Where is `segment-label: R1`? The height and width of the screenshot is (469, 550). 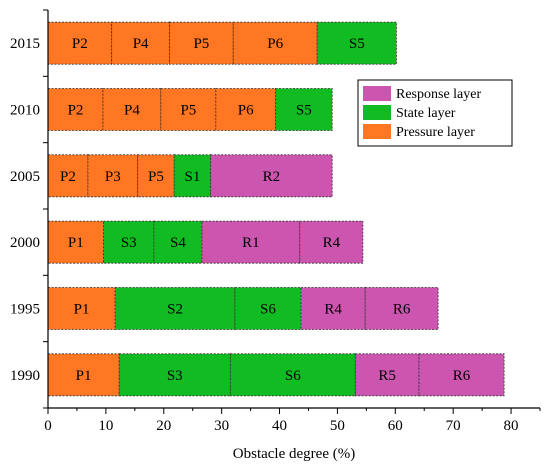 segment-label: R1 is located at coordinates (251, 243).